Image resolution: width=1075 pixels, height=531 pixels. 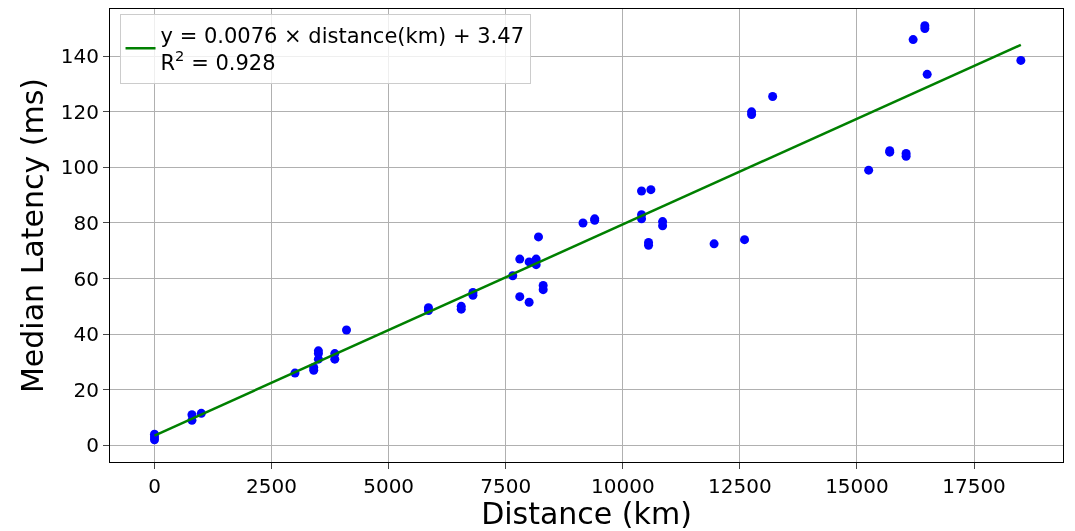 I want to click on x-tick-label: 15000, so click(x=857, y=486).